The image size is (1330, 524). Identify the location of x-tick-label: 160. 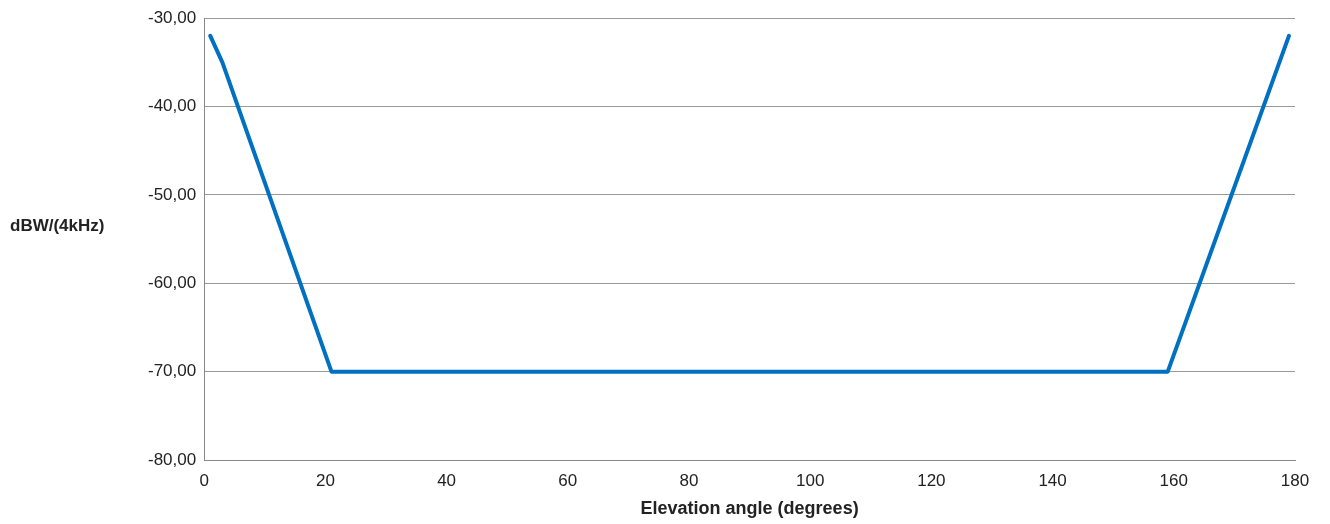
(1173, 480).